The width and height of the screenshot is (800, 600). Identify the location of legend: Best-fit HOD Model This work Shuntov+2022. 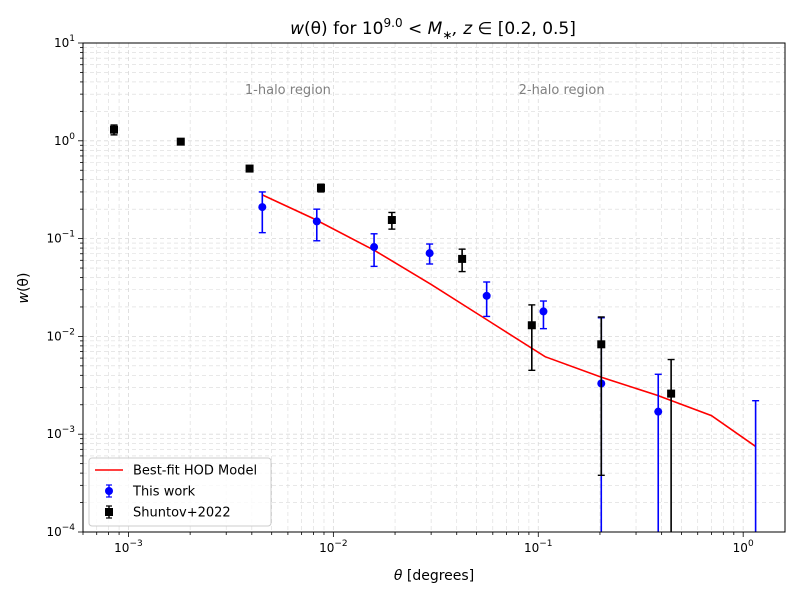
(180, 492).